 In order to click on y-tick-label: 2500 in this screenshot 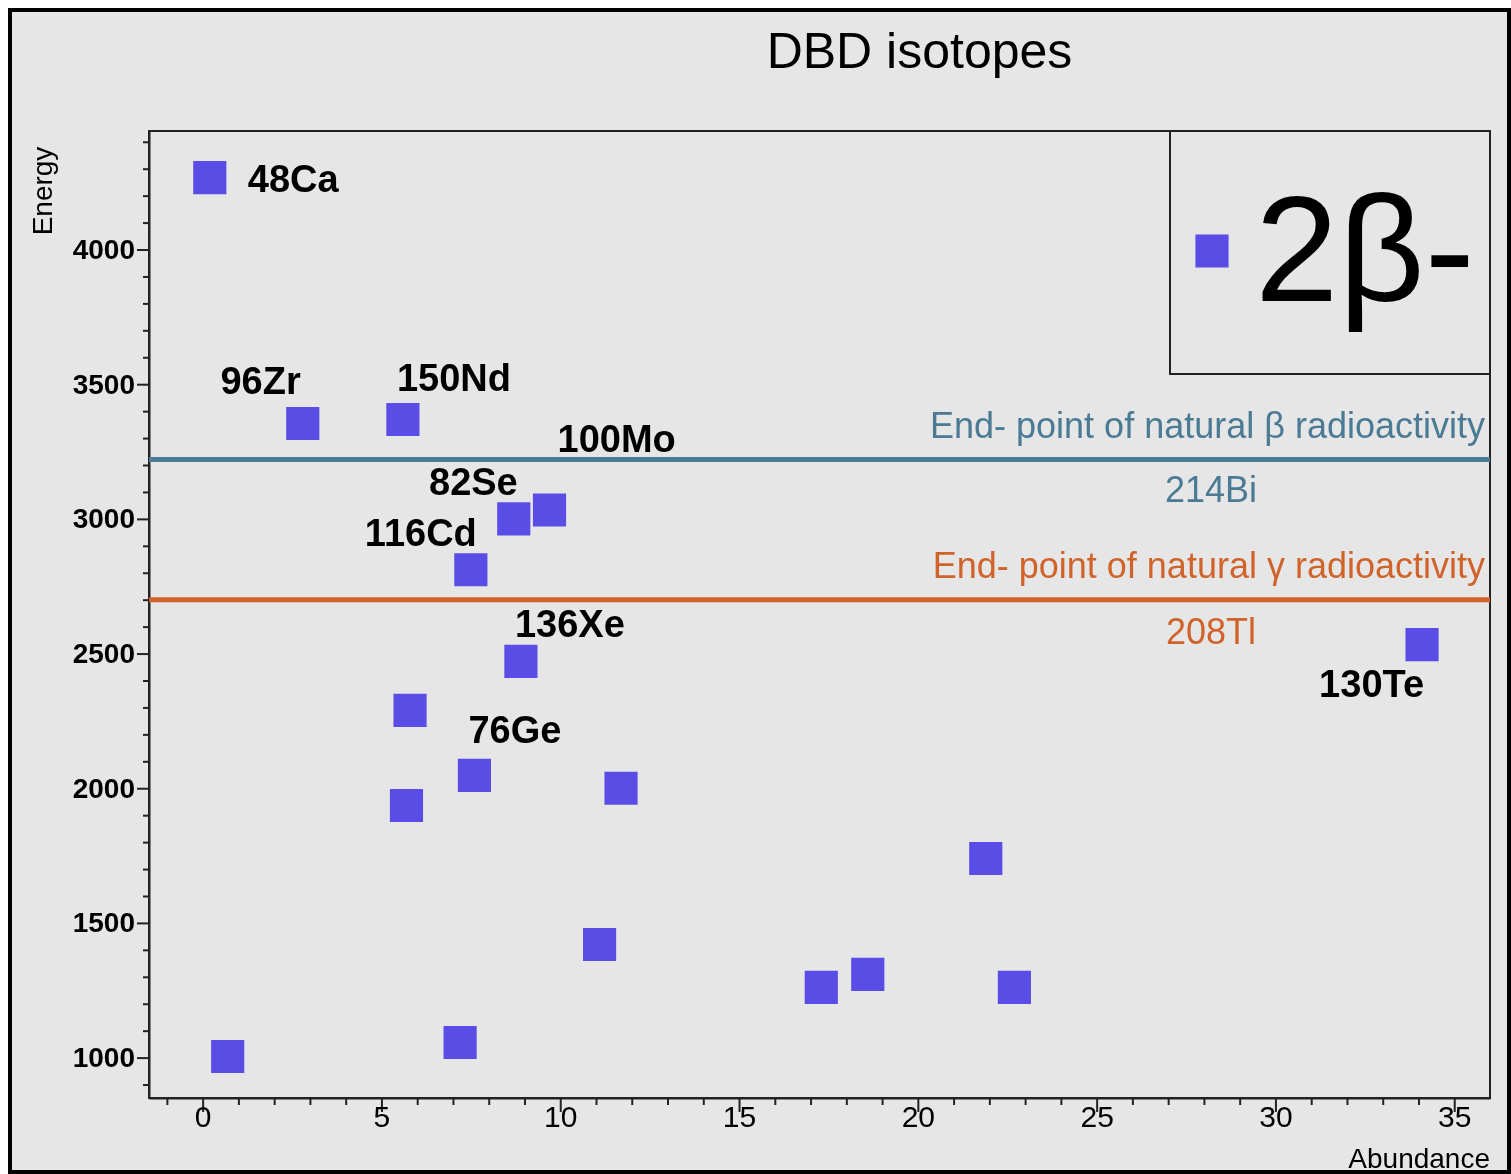, I will do `click(103, 654)`.